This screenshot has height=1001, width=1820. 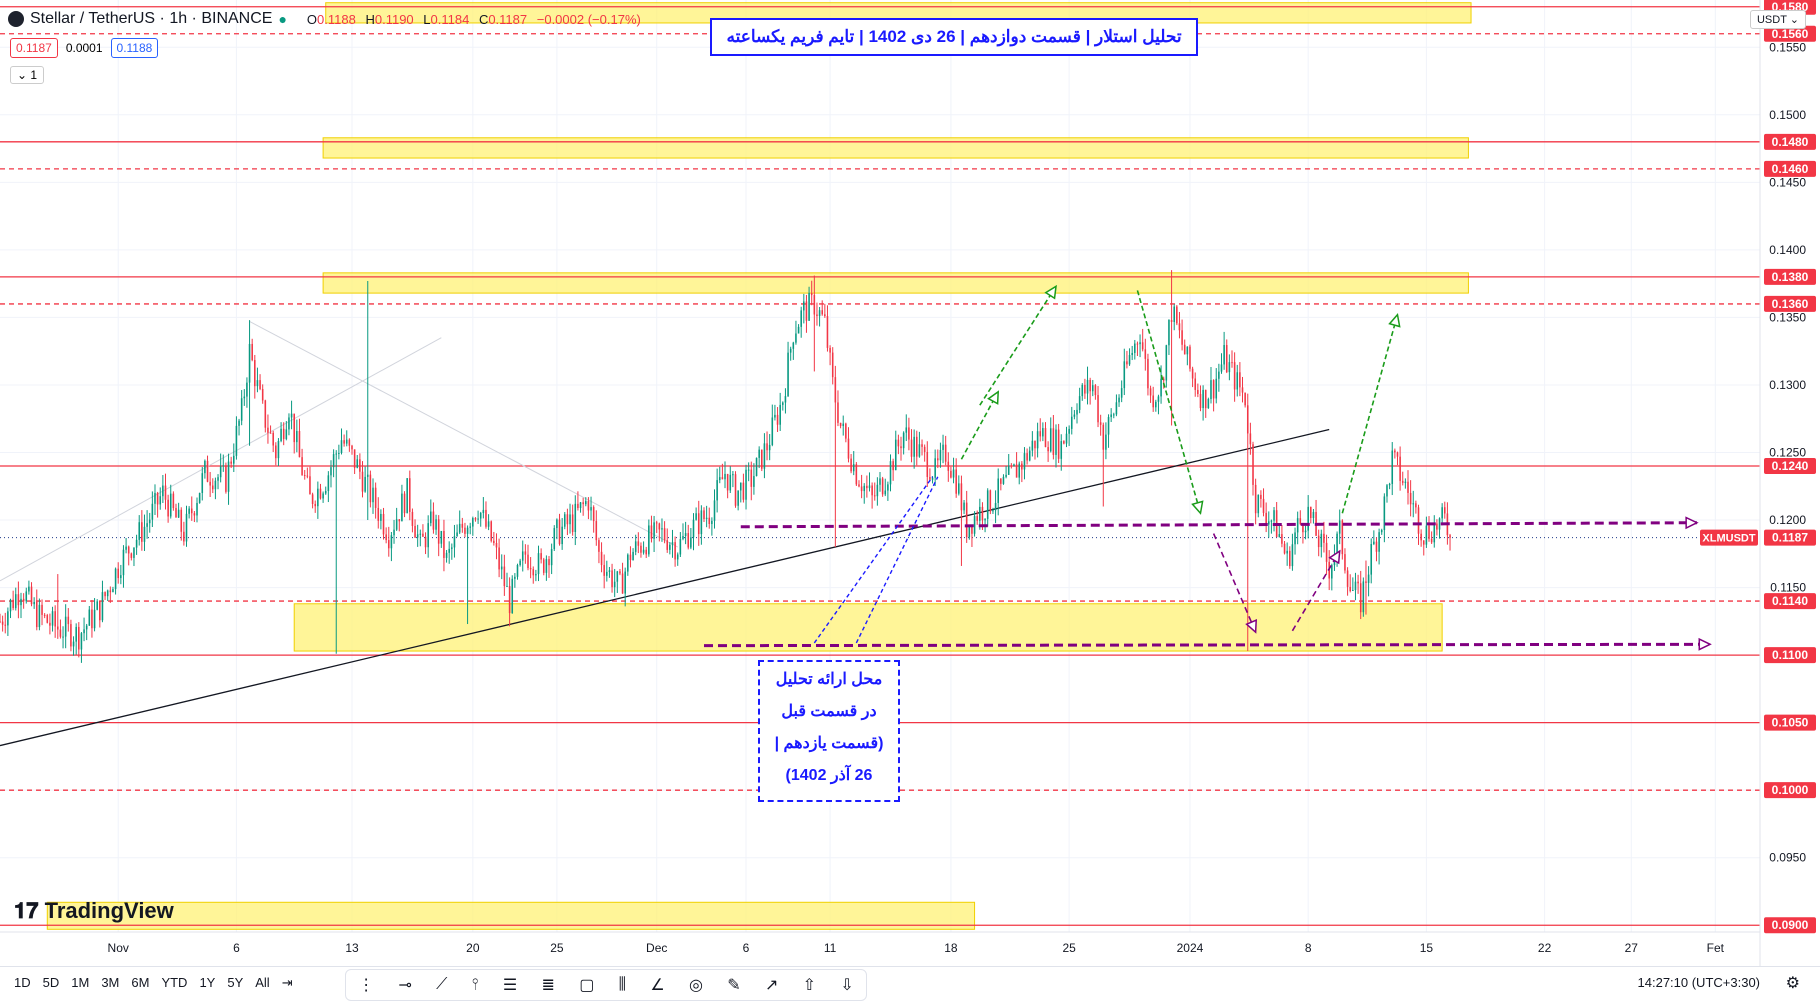 I want to click on circle-tool-icon: ◎, so click(x=695, y=985).